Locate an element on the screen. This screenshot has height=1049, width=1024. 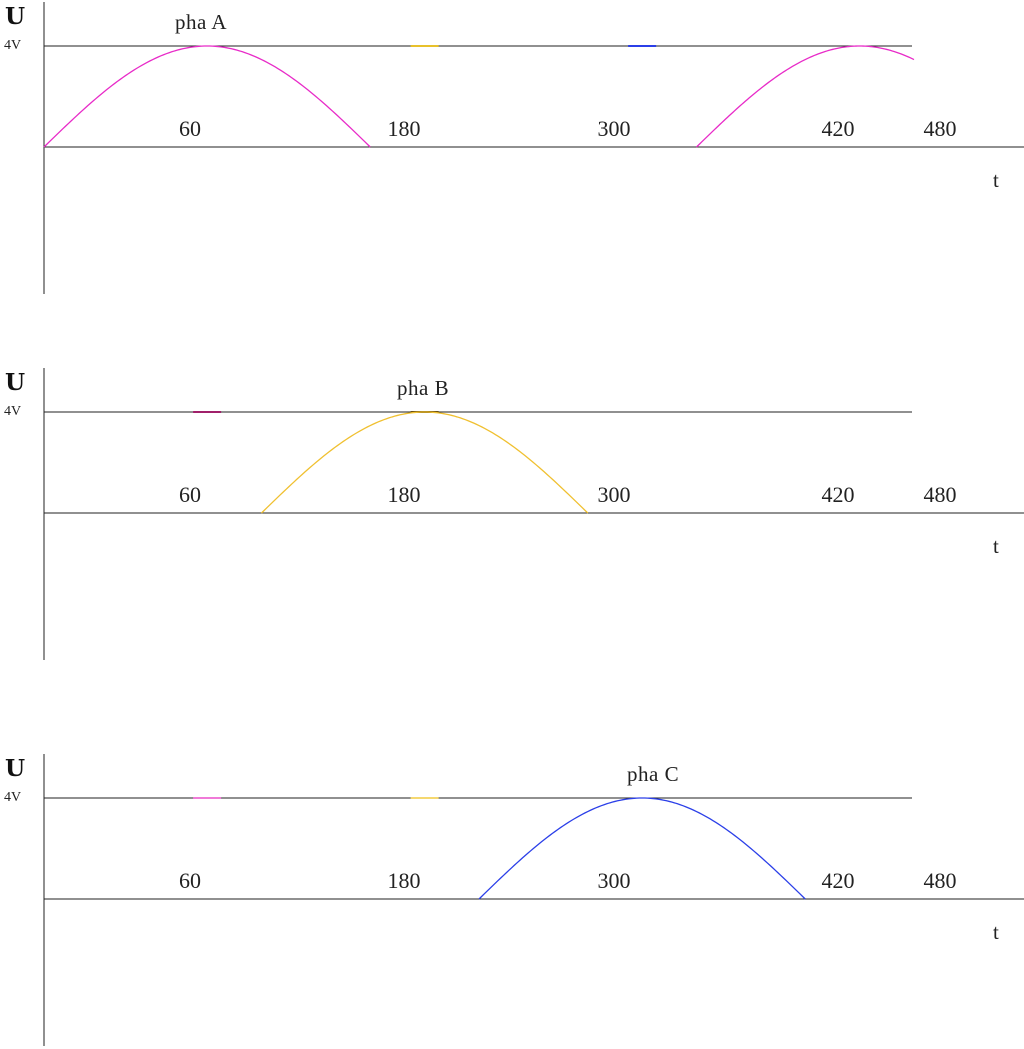
chart-title: pha A is located at coordinates (201, 22).